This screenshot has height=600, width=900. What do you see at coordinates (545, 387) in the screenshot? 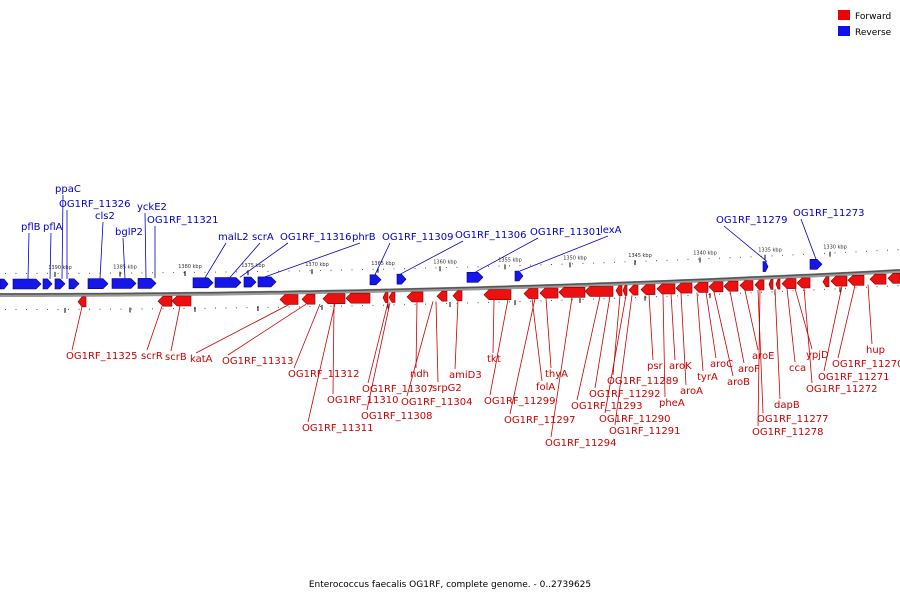
I see `forward-gene-label: folA` at bounding box center [545, 387].